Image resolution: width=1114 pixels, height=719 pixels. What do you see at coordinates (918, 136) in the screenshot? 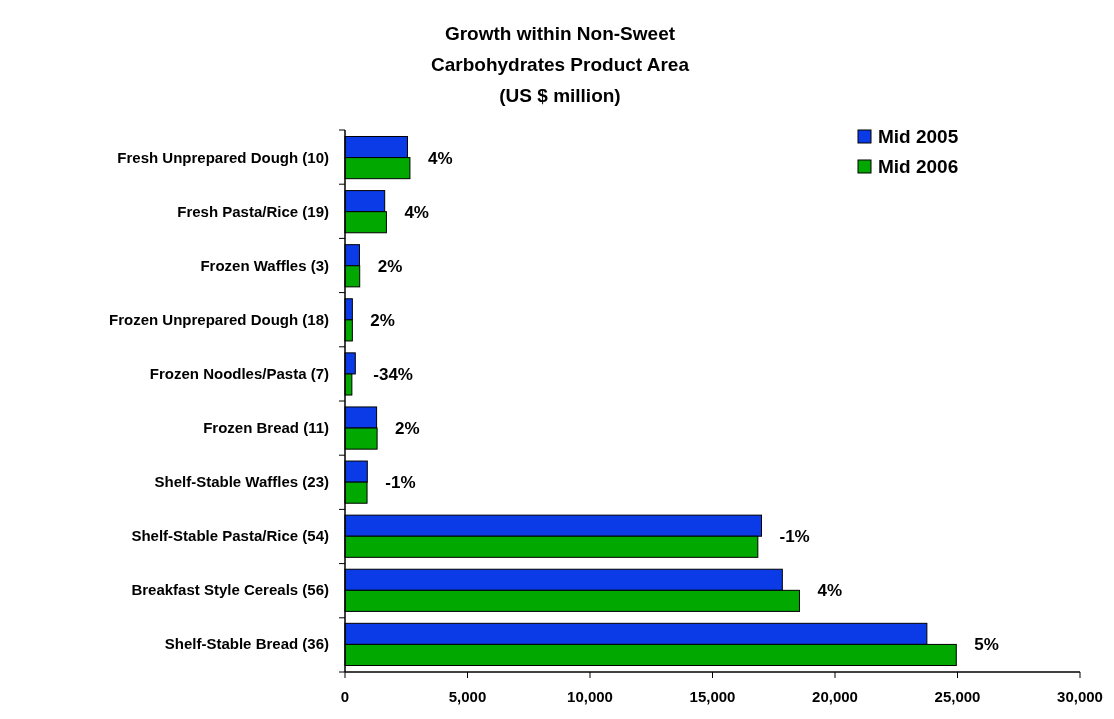
I see `legend-label: Mid 2005` at bounding box center [918, 136].